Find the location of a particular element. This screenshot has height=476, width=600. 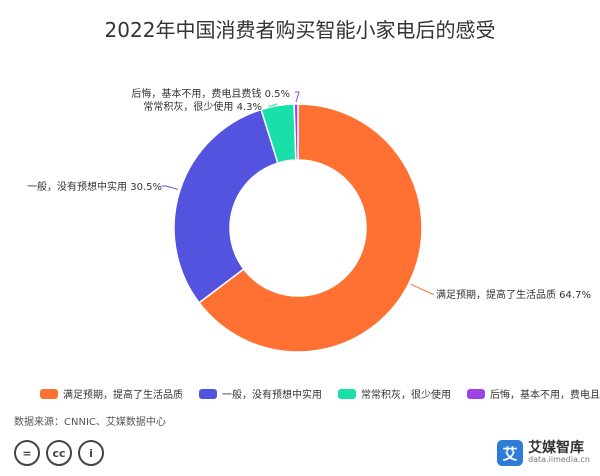

data-label-average: 一般，没有预想中实用 30.5% is located at coordinates (94, 186).